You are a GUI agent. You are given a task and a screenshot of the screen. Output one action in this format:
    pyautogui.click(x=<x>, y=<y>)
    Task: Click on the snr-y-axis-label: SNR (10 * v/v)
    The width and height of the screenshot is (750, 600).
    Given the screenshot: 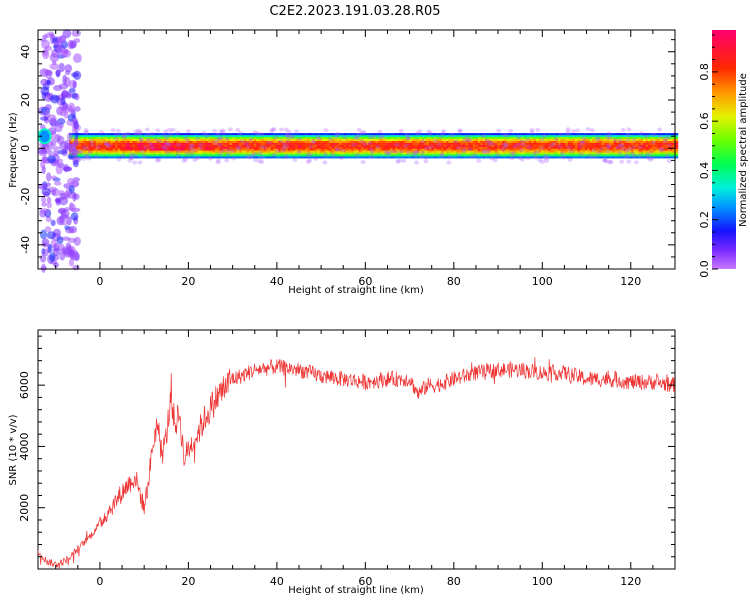 What is the action you would take?
    pyautogui.click(x=13, y=449)
    